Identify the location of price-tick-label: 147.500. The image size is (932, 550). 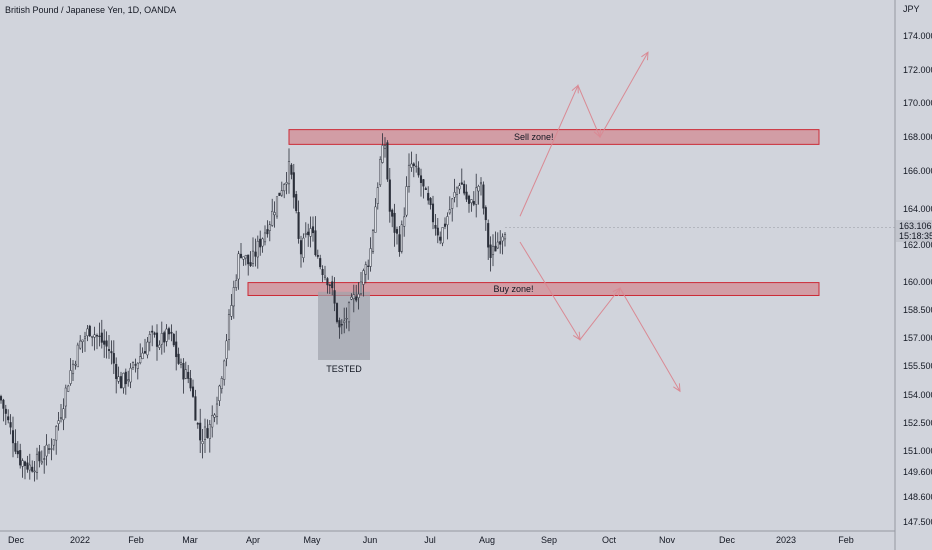
(917, 522).